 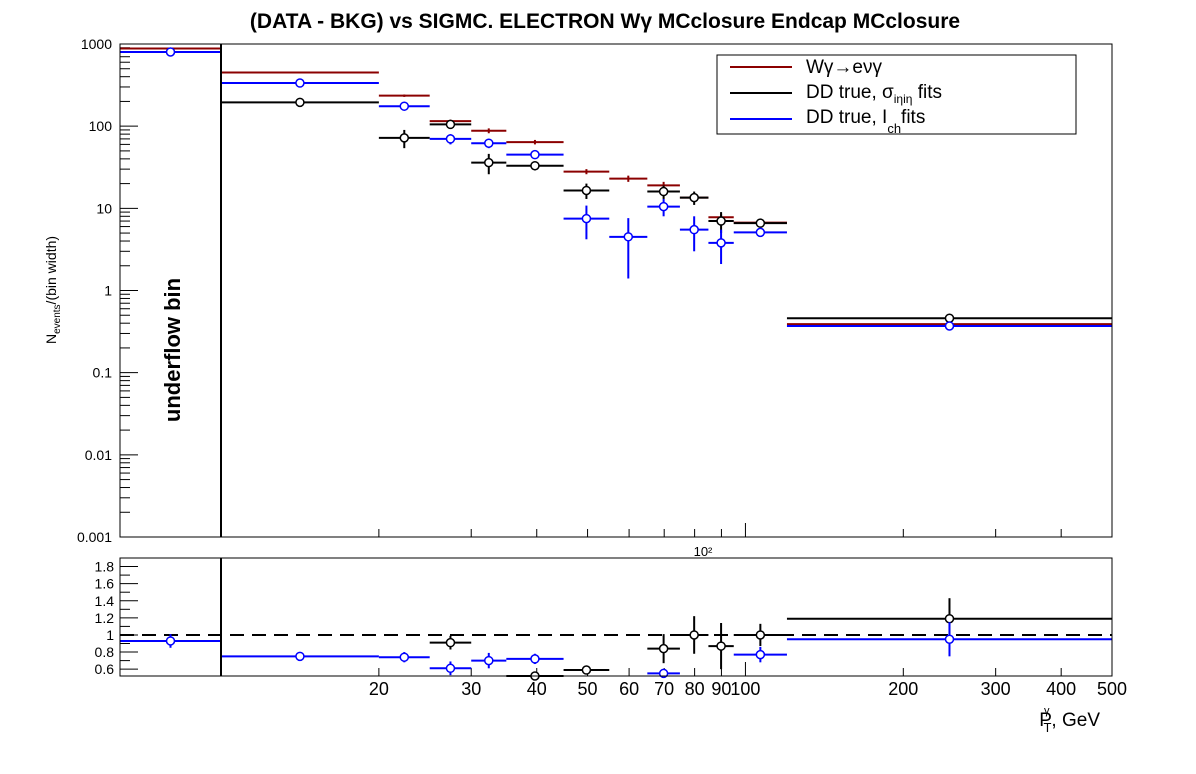 I want to click on x-tick-label: 300, so click(x=996, y=689).